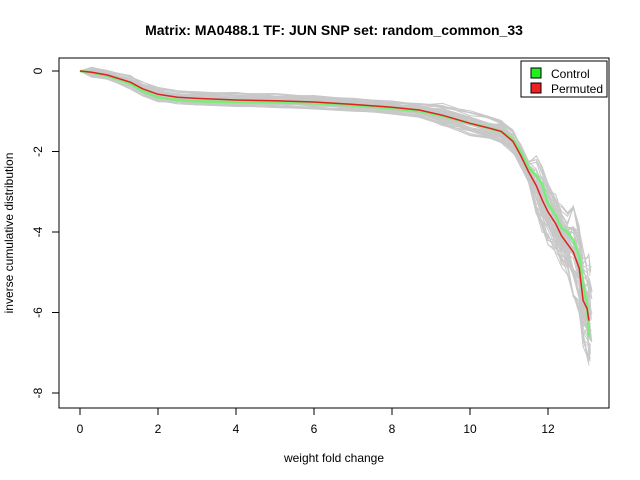 The height and width of the screenshot is (480, 640). What do you see at coordinates (536, 73) in the screenshot?
I see `legend-swatch-control` at bounding box center [536, 73].